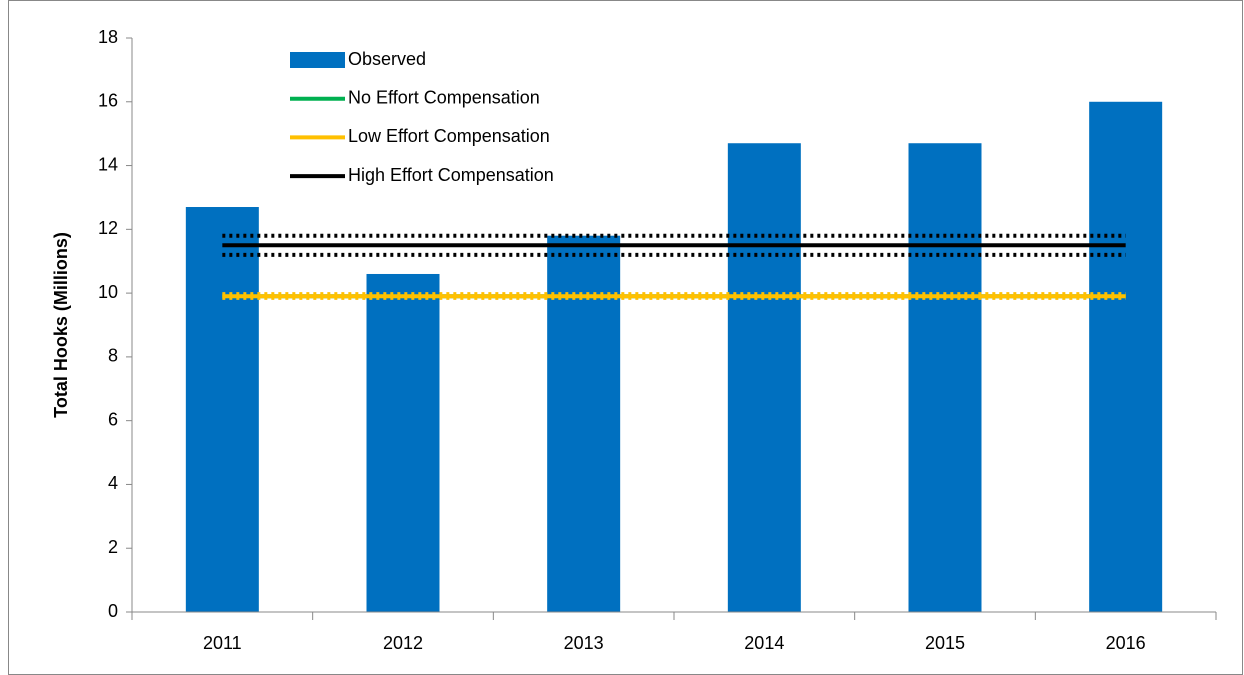 Image resolution: width=1244 pixels, height=675 pixels. Describe the element at coordinates (444, 97) in the screenshot. I see `legend-label: No Effort Compensation` at that location.